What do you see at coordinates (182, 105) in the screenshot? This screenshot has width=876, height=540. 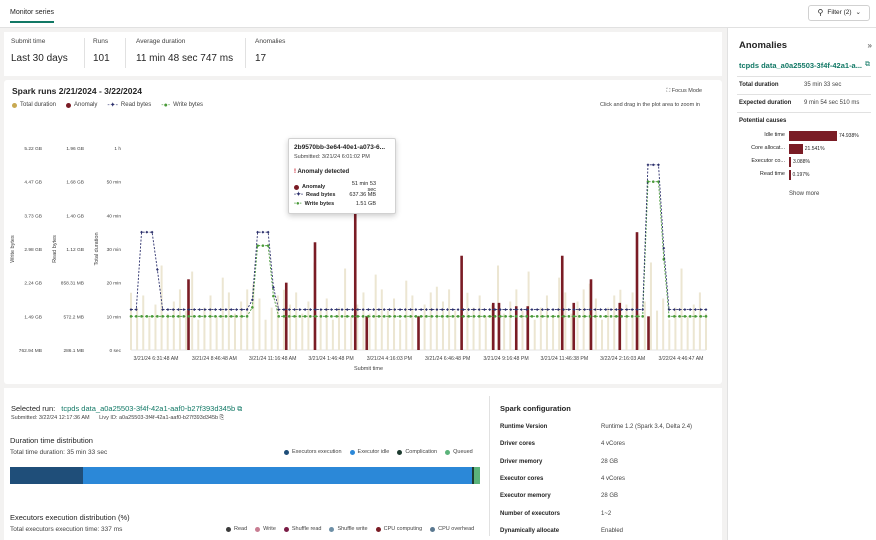 I see `legend-write-bytes: -●- Write bytes` at bounding box center [182, 105].